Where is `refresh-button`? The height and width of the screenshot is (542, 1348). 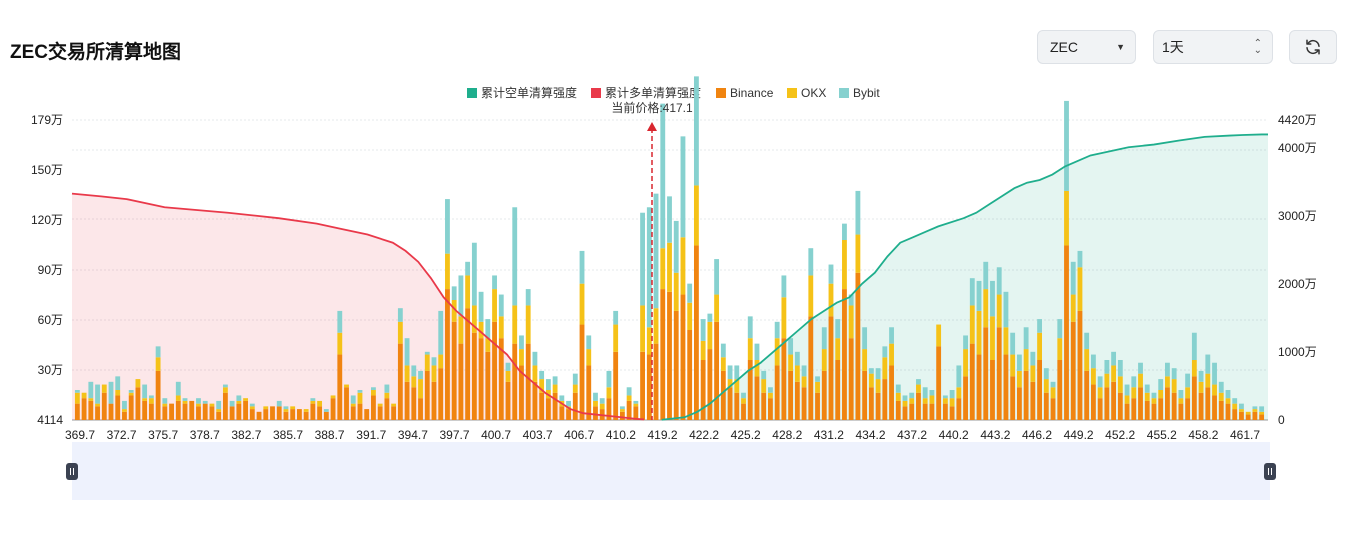
refresh-button is located at coordinates (1313, 47).